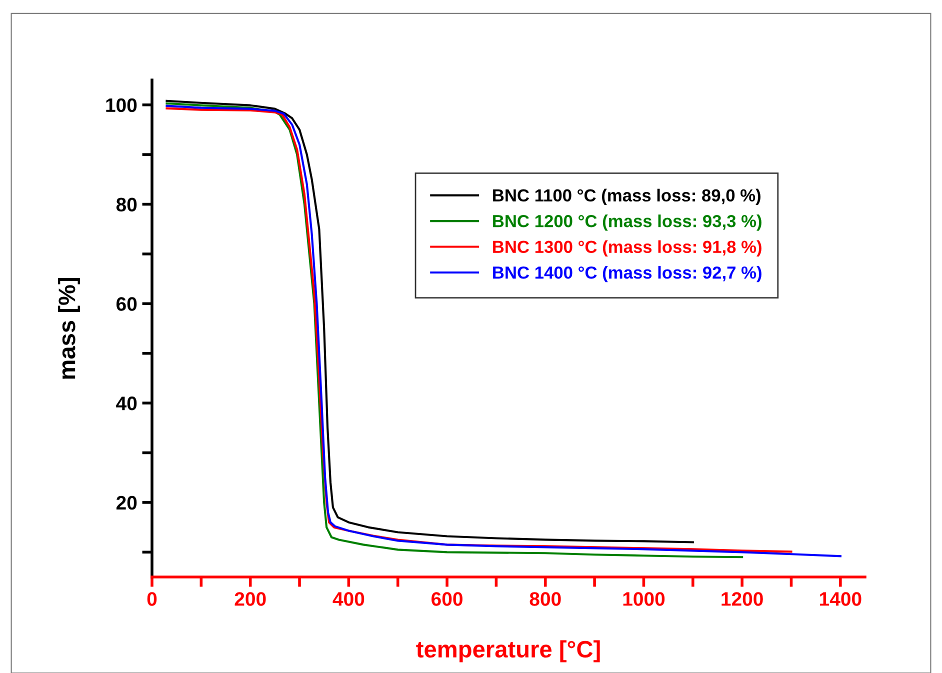  I want to click on y-tick-label: 40, so click(126, 403).